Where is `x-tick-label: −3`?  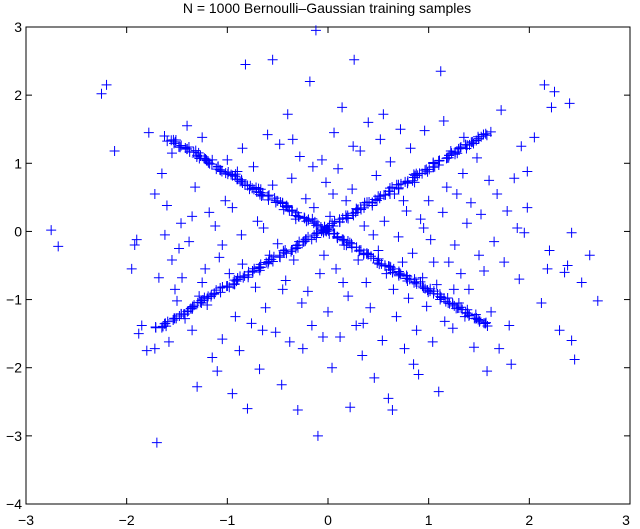 x-tick-label: −3 is located at coordinates (26, 520).